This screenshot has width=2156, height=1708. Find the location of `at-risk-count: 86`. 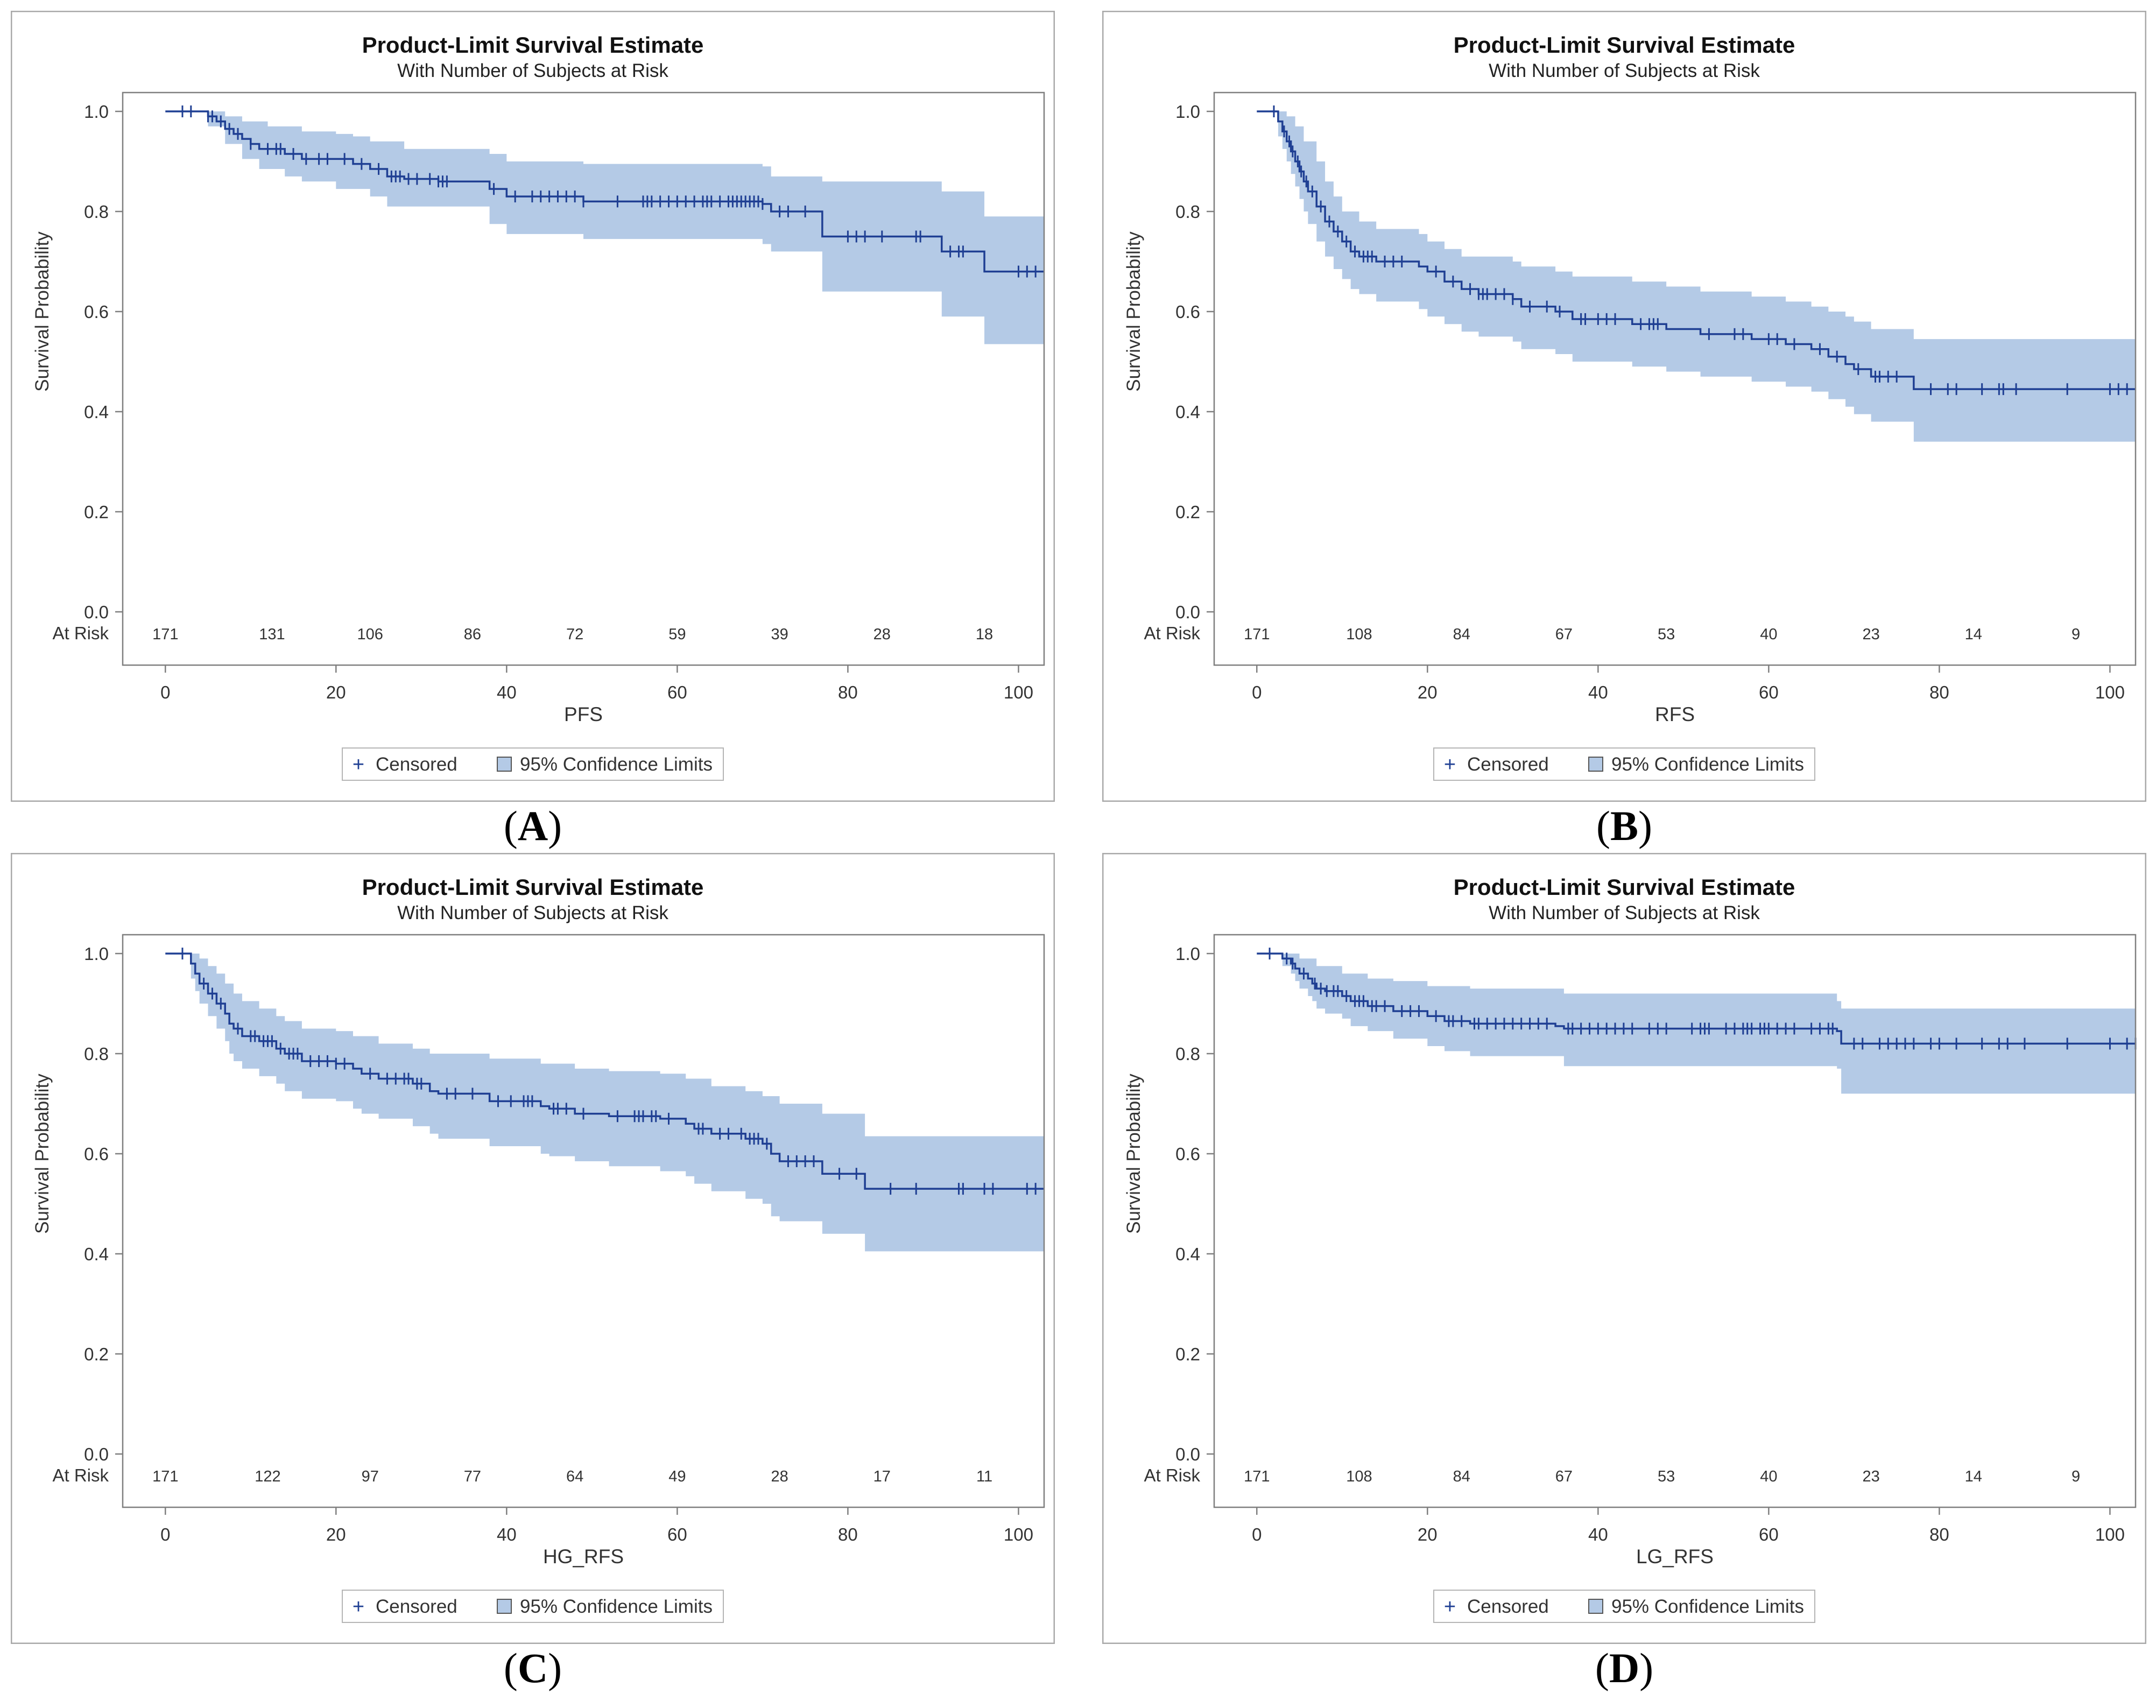

at-risk-count: 86 is located at coordinates (472, 634).